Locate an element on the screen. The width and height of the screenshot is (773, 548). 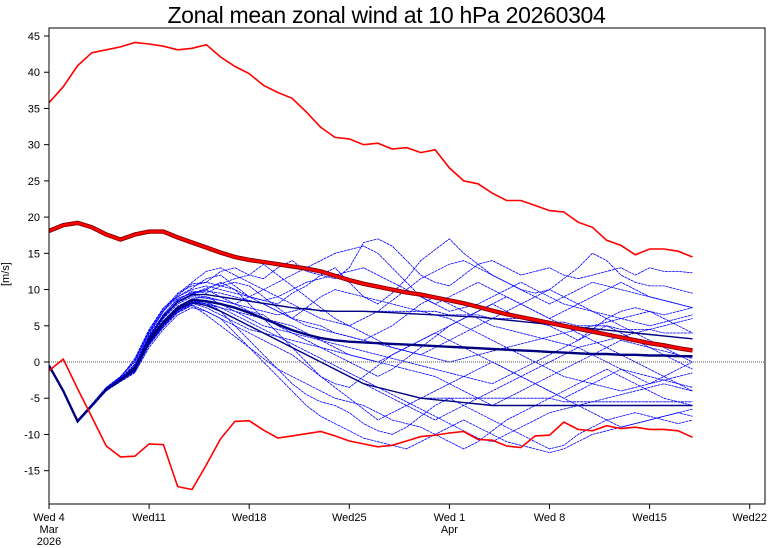
x-tick-label: Wed25 is located at coordinates (349, 518).